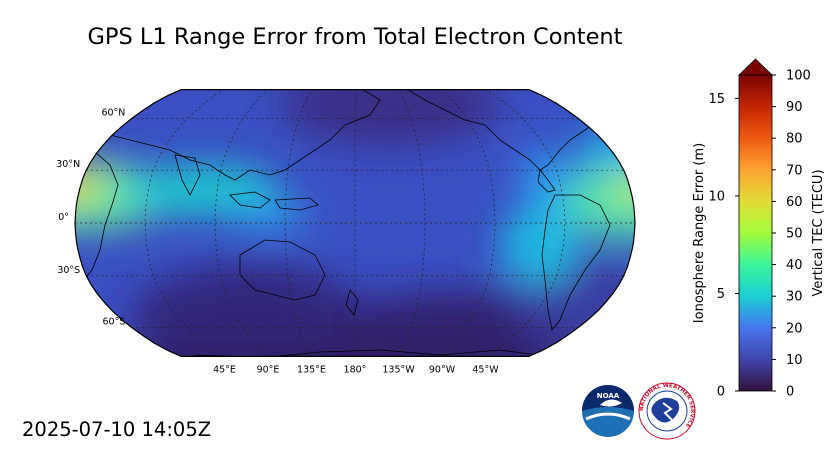  What do you see at coordinates (68, 164) in the screenshot?
I see `latitude-label: 30°N` at bounding box center [68, 164].